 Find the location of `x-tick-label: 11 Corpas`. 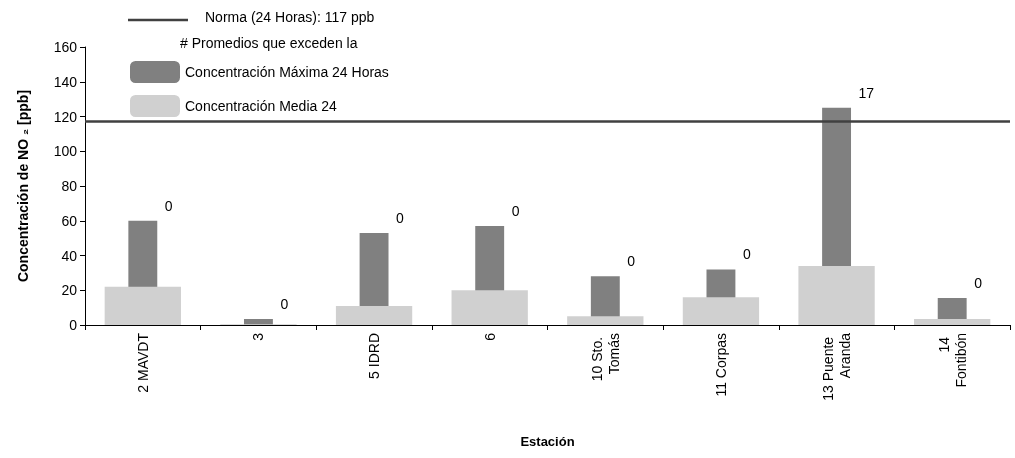

x-tick-label: 11 Corpas is located at coordinates (720, 365).